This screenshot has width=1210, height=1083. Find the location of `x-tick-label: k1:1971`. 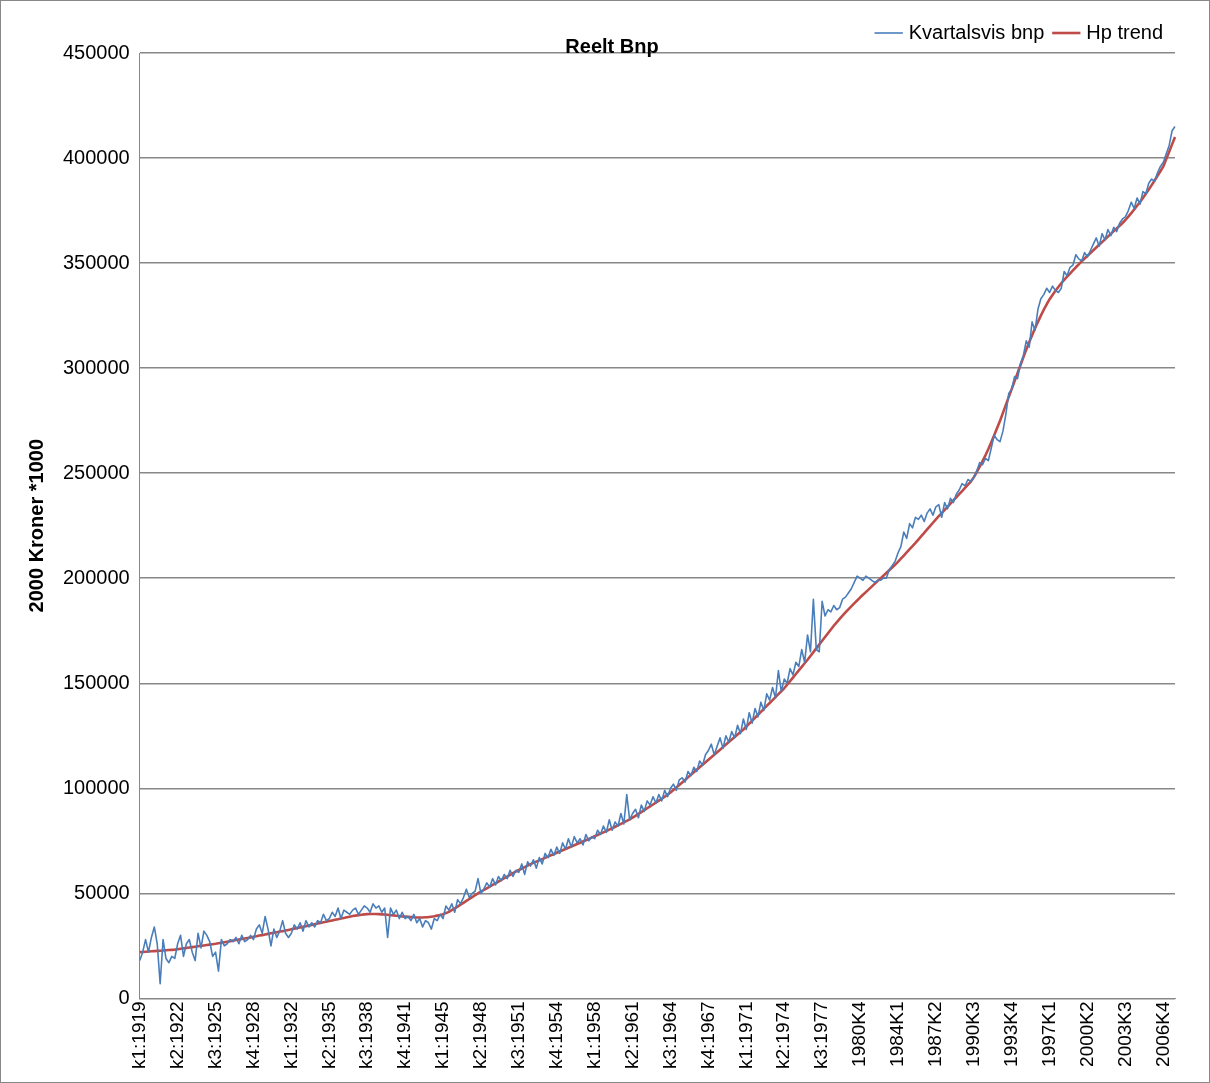

x-tick-label: k1:1971 is located at coordinates (745, 1035).